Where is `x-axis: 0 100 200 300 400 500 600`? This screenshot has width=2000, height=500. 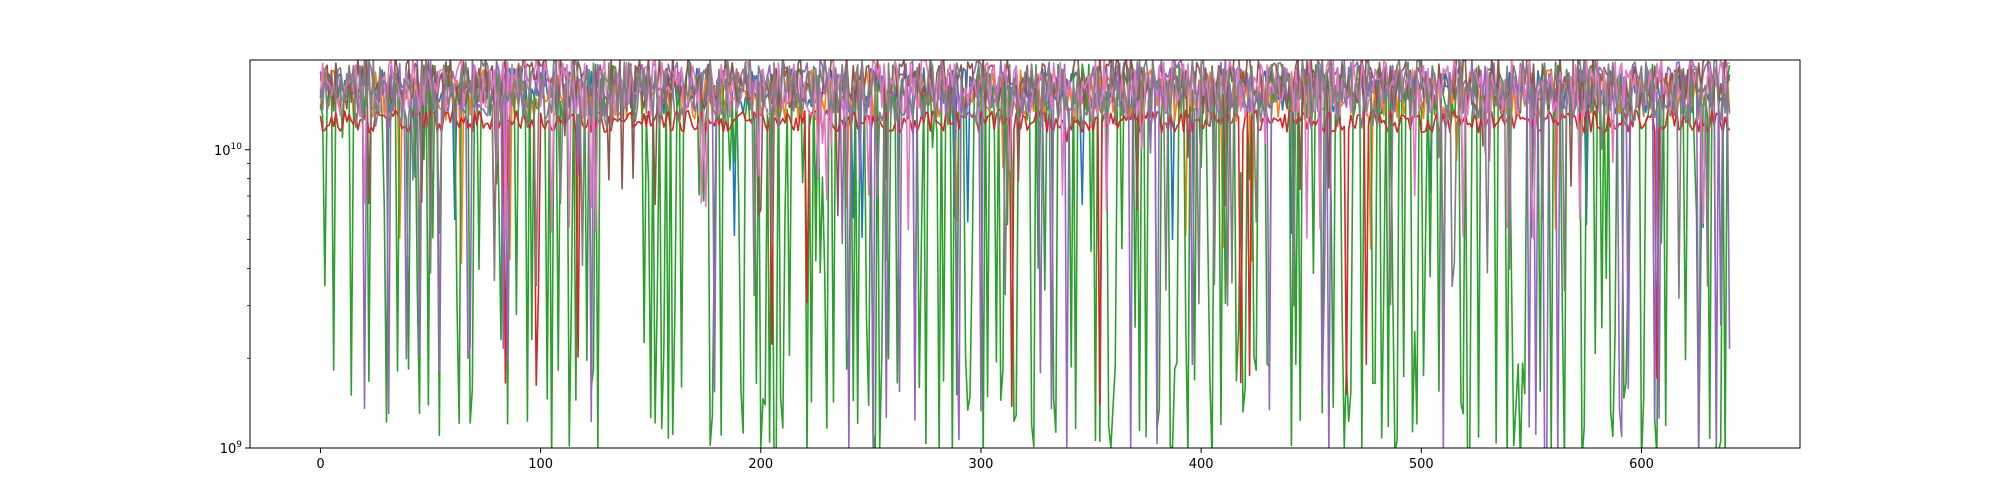
x-axis: 0 100 200 300 400 500 600 is located at coordinates (985, 460).